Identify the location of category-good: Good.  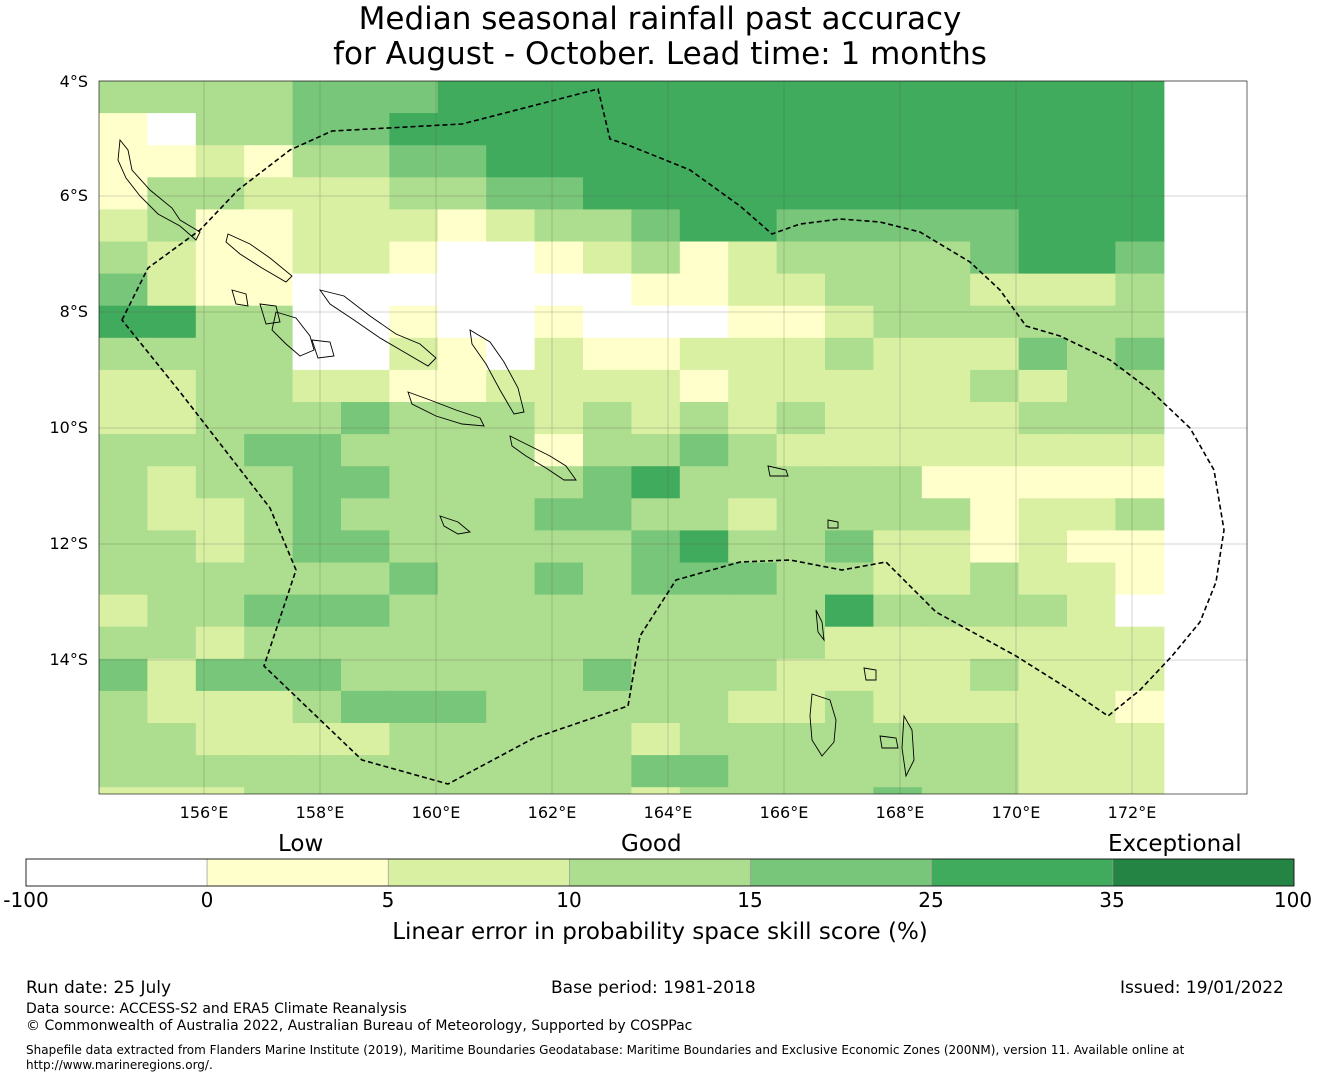
(651, 844).